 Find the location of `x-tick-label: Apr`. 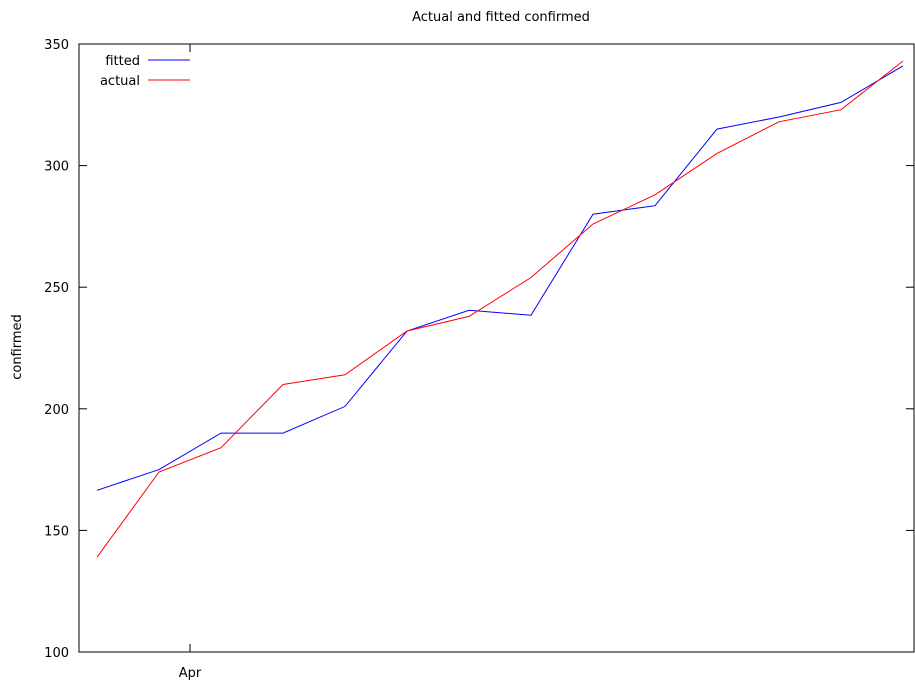

x-tick-label: Apr is located at coordinates (190, 673).